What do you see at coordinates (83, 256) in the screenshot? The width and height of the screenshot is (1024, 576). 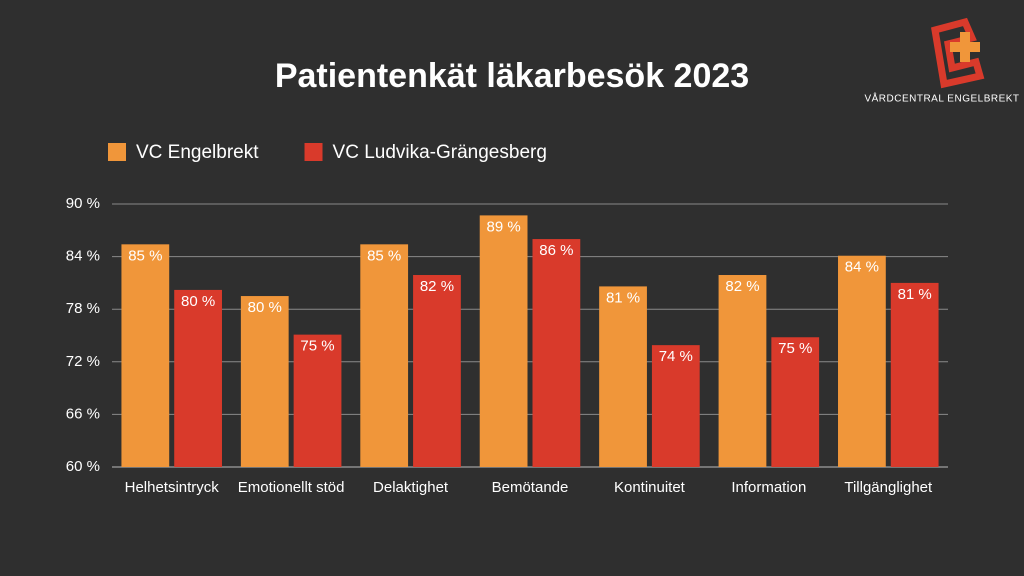 I see `y-tick-label: 84 %` at bounding box center [83, 256].